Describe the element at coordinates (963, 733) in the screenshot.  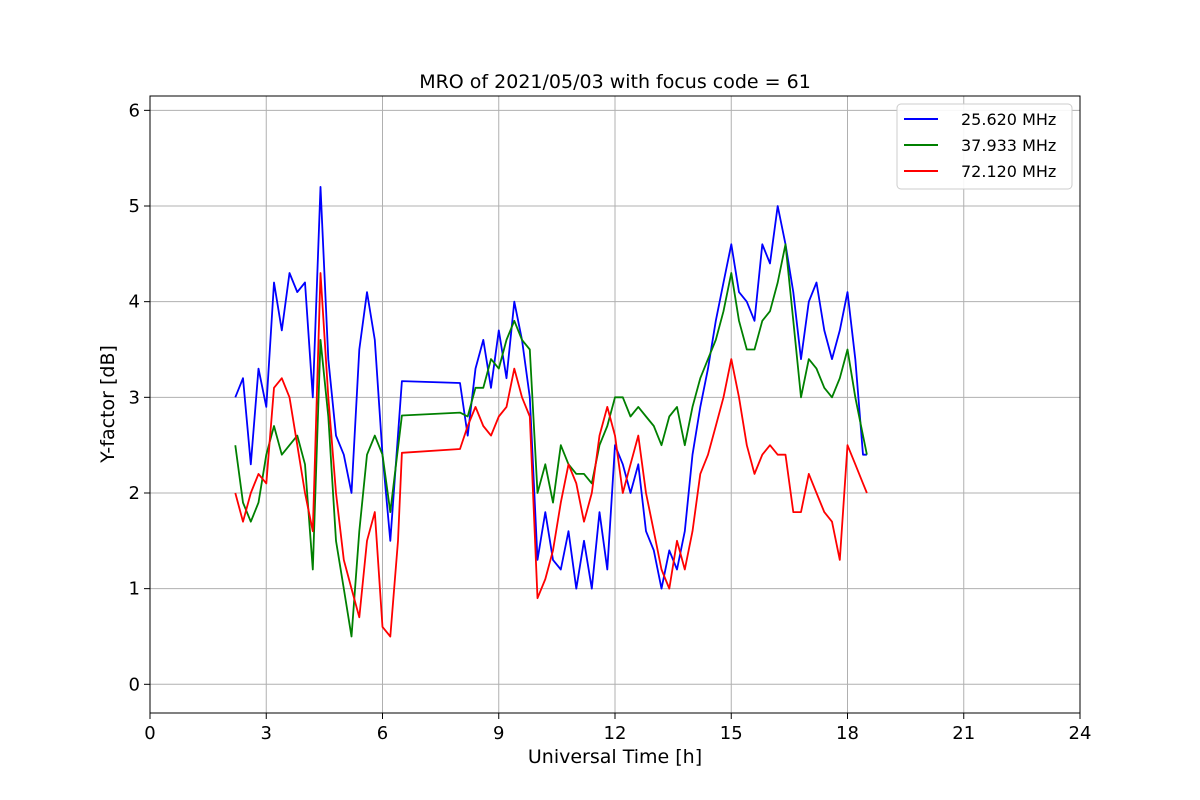
I see `x-tick-label: 21` at that location.